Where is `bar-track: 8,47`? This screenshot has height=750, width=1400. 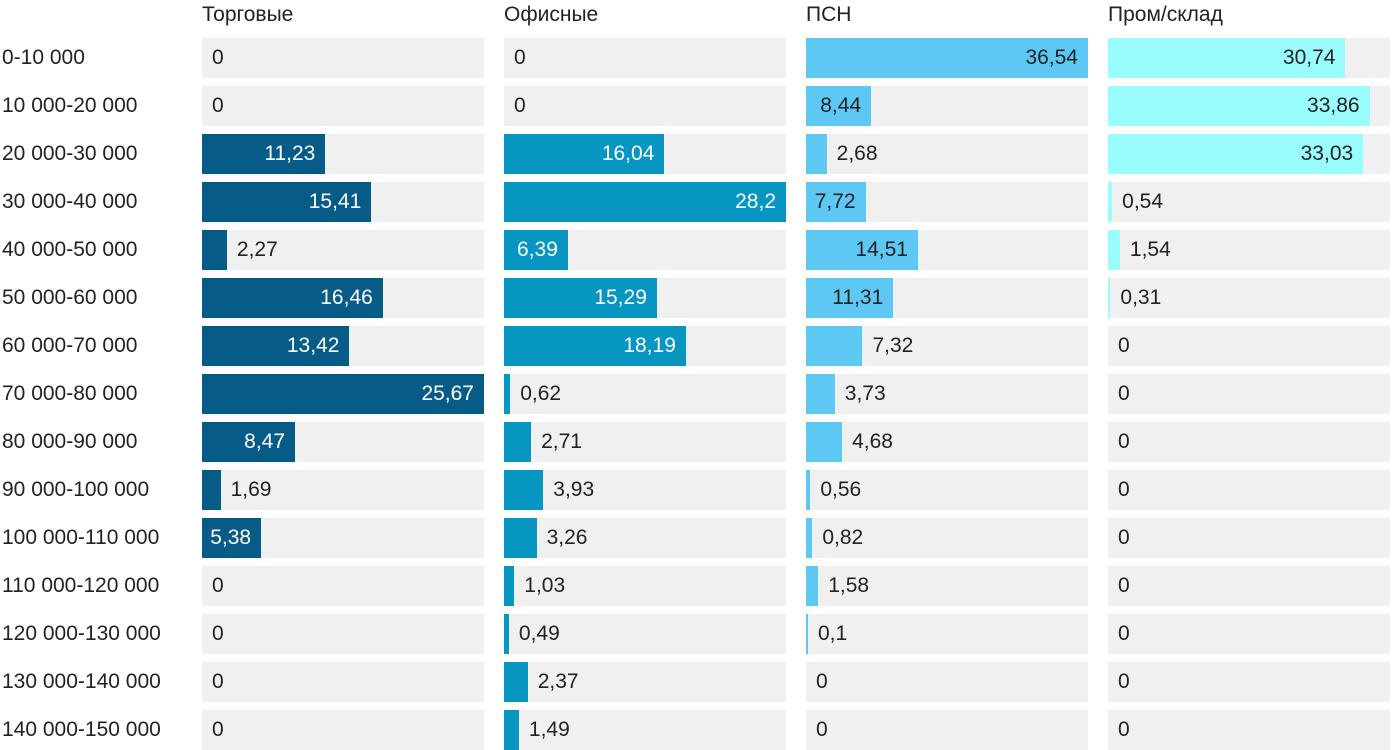 bar-track: 8,47 is located at coordinates (343, 442).